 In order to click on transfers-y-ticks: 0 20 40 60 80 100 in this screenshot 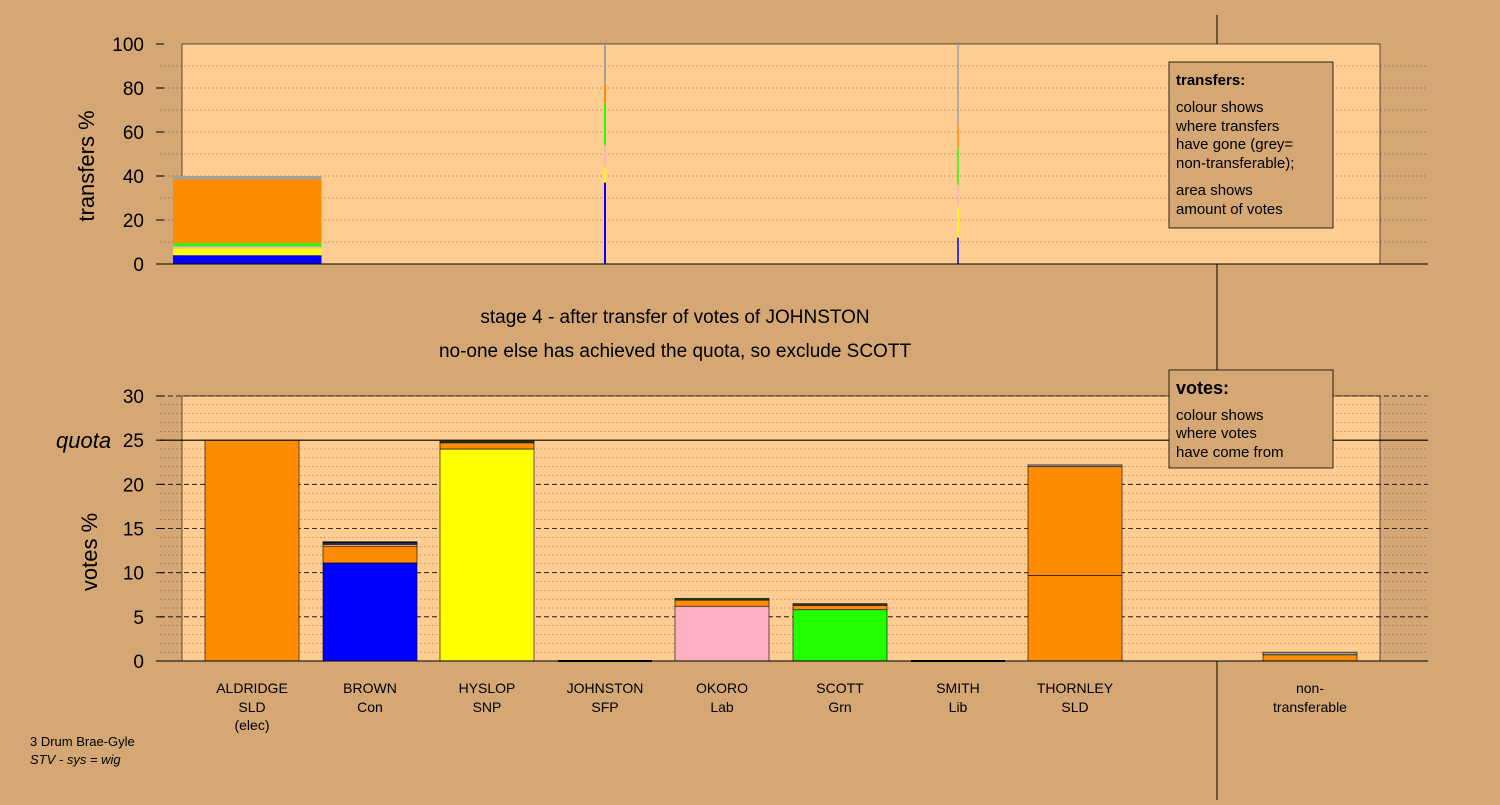, I will do `click(138, 155)`.